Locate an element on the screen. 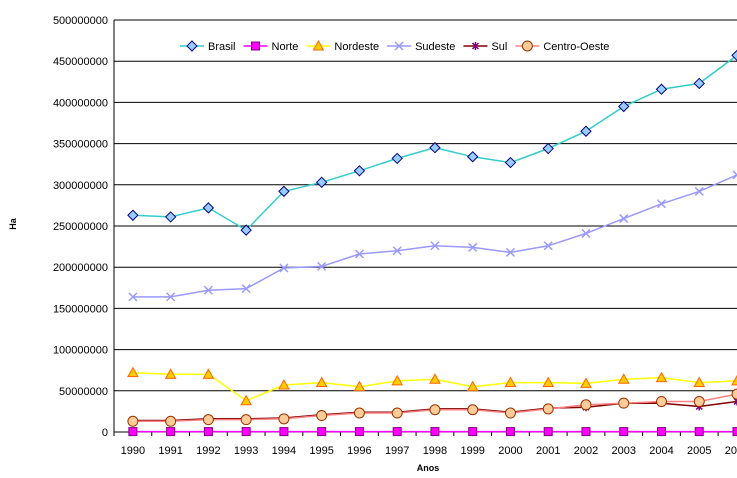 This screenshot has width=737, height=478. legend-item: Nordeste is located at coordinates (342, 46).